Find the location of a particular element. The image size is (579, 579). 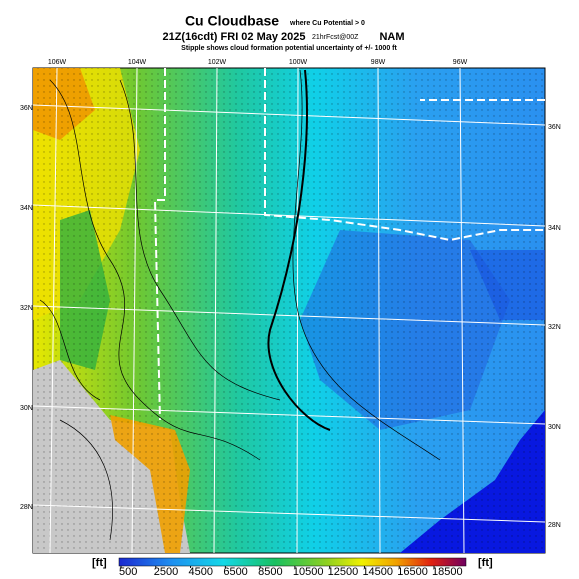

lon-labels: 106W 104W 102W 100W 98W 96W is located at coordinates (258, 62).